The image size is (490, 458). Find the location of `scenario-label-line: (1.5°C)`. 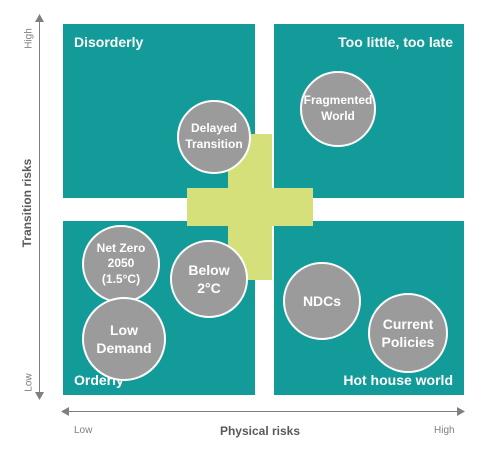

scenario-label-line: (1.5°C) is located at coordinates (121, 278).